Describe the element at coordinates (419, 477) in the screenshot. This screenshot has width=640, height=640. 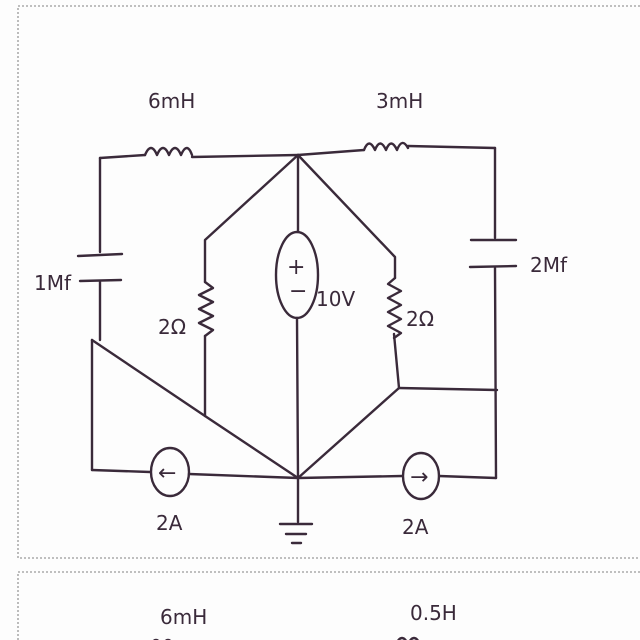
I see `current-source-right-arrow: →` at that location.